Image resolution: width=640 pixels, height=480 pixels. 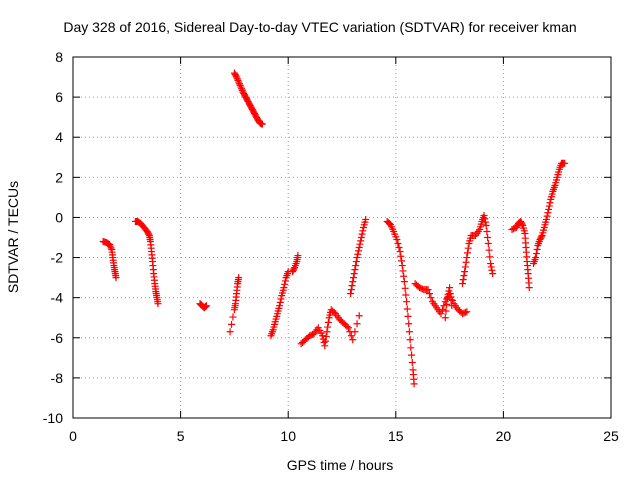 I want to click on x-tick-label: 5, so click(x=181, y=436).